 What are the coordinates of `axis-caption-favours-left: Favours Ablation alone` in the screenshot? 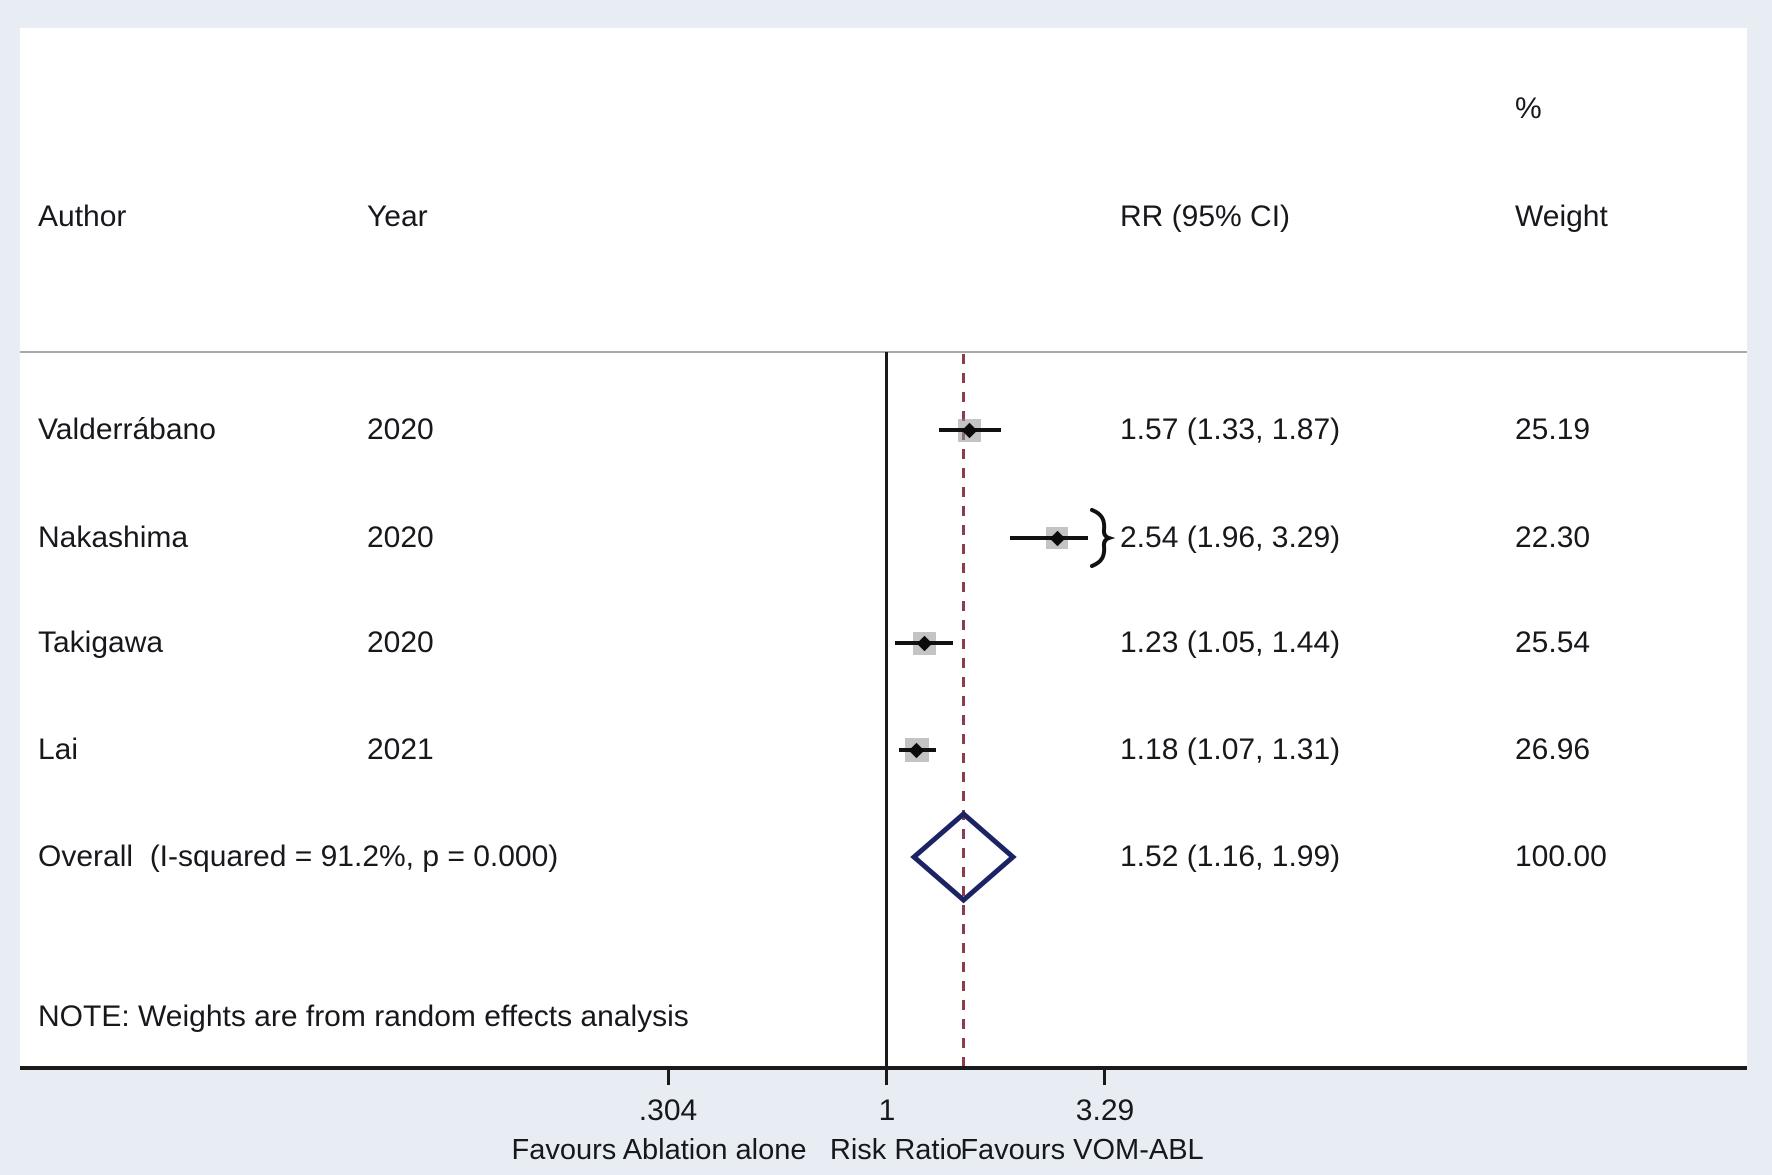 It's located at (659, 1150).